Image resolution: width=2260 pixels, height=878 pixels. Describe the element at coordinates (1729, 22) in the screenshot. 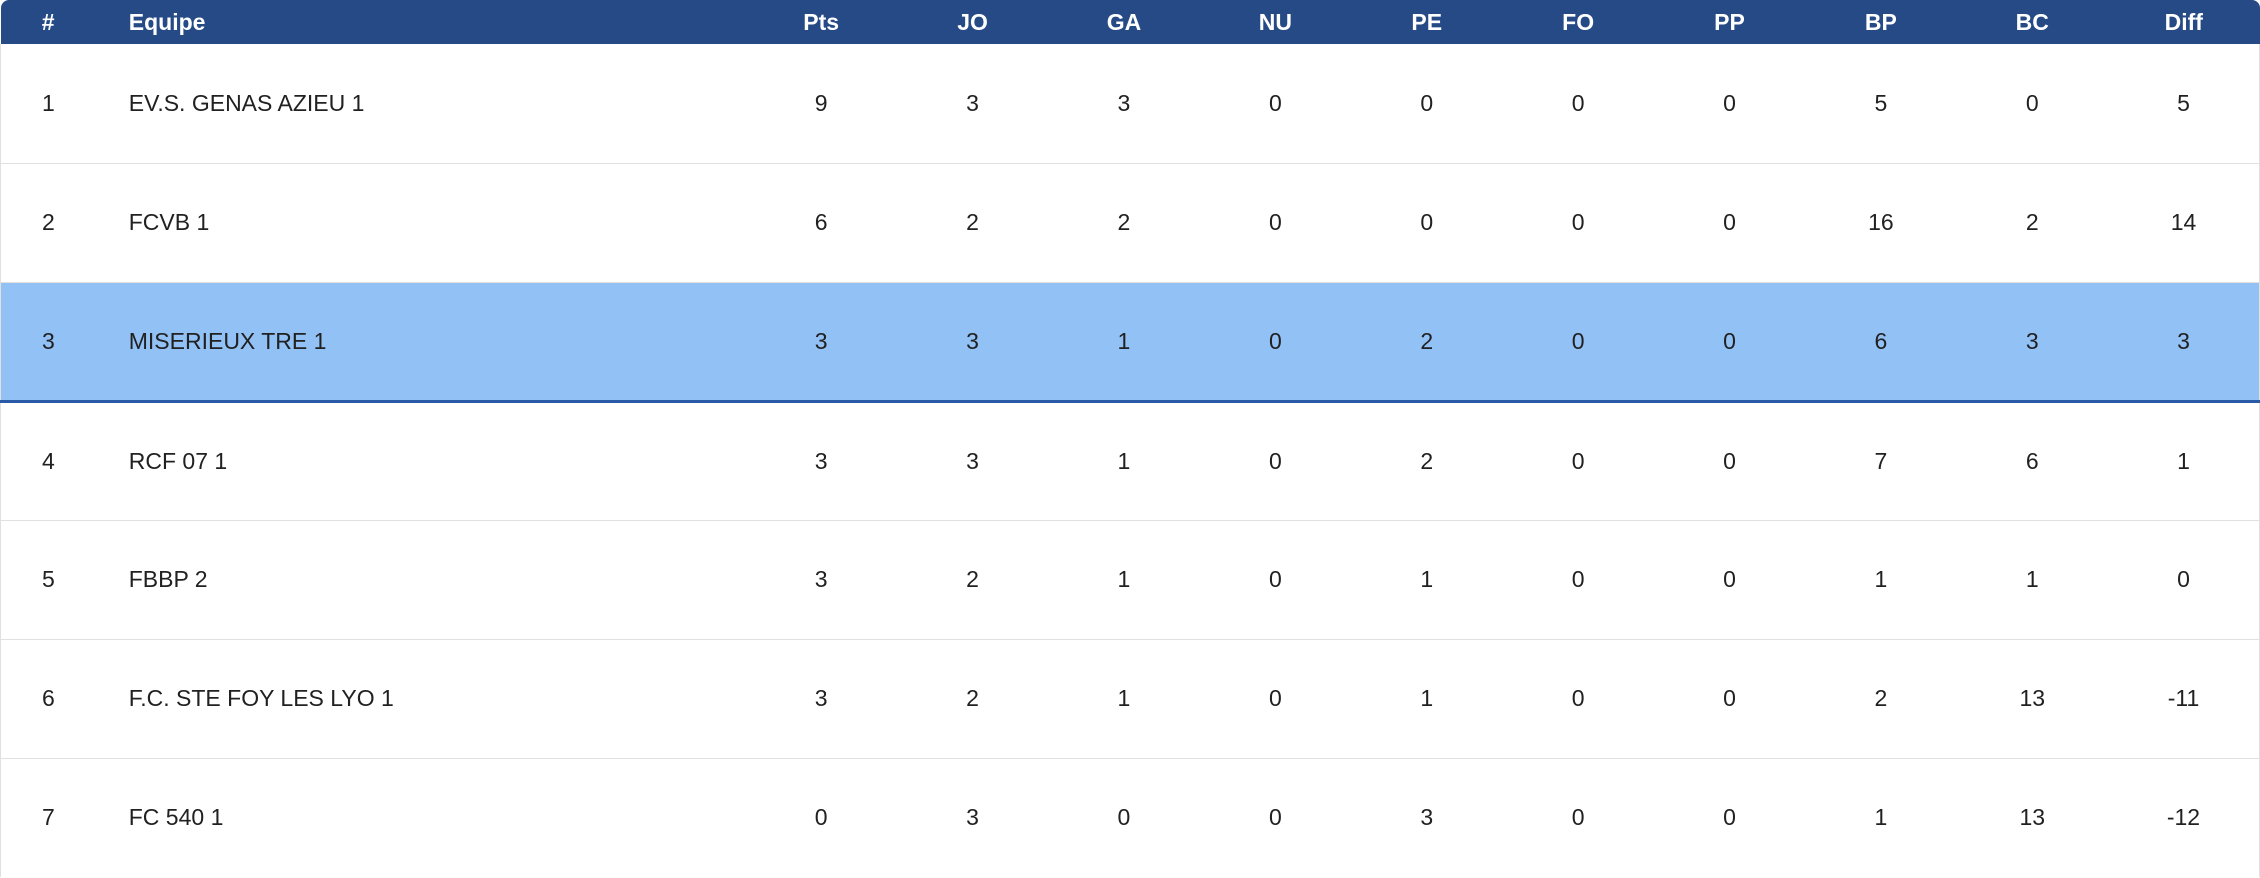

I see `column-header-pp: PP` at that location.